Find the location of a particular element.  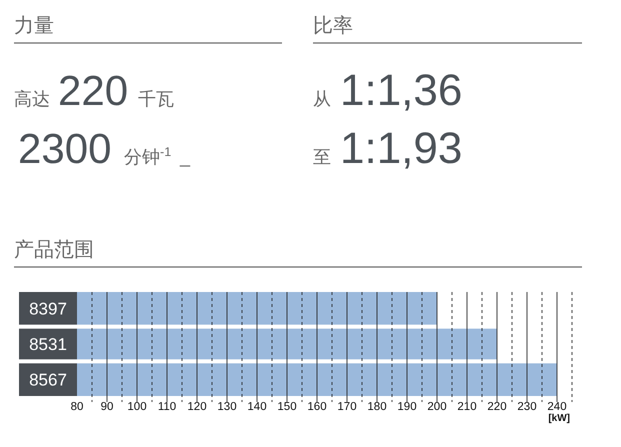

x-tick-label: 110 is located at coordinates (167, 407).